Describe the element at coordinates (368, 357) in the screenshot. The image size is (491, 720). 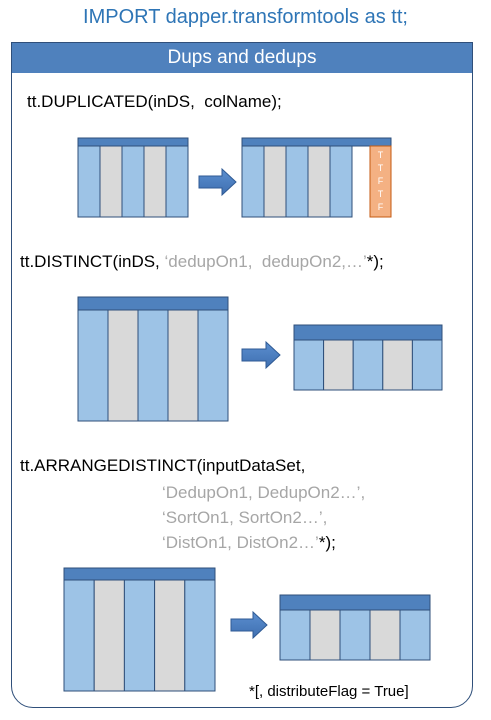
I see `distinct-output-table` at that location.